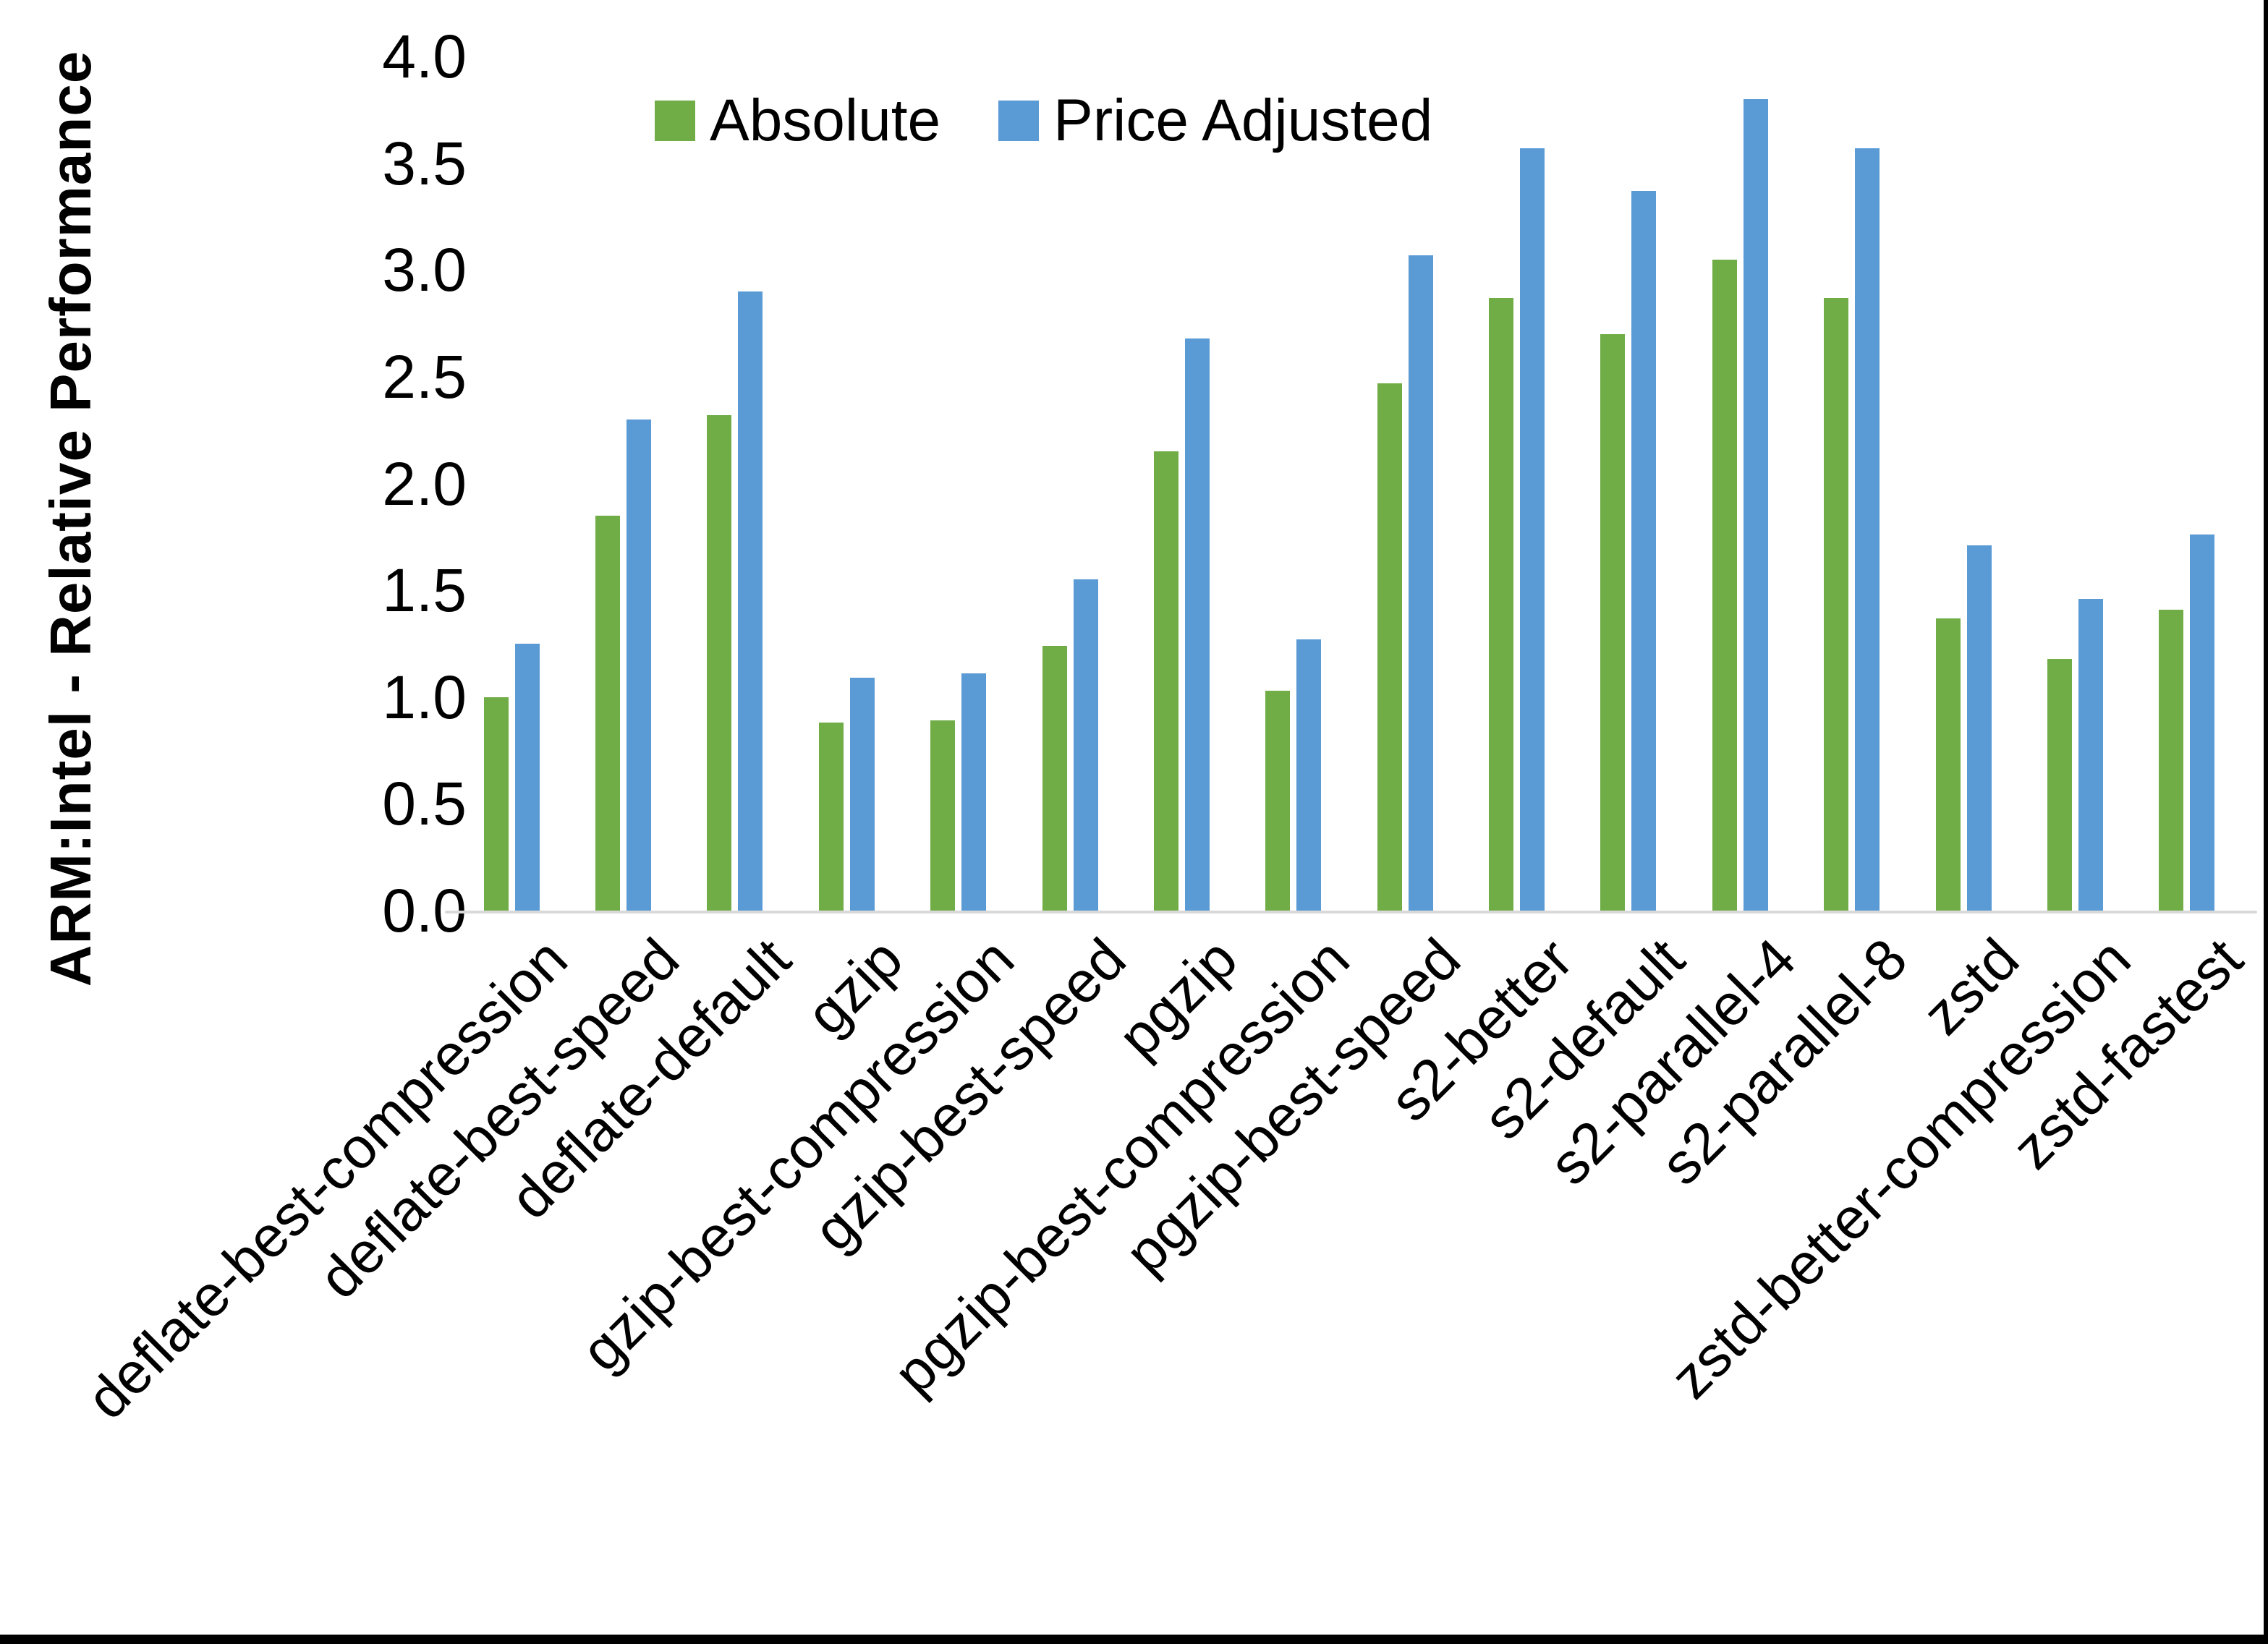  Describe the element at coordinates (424, 911) in the screenshot. I see `y-tick-label: 0.0` at that location.